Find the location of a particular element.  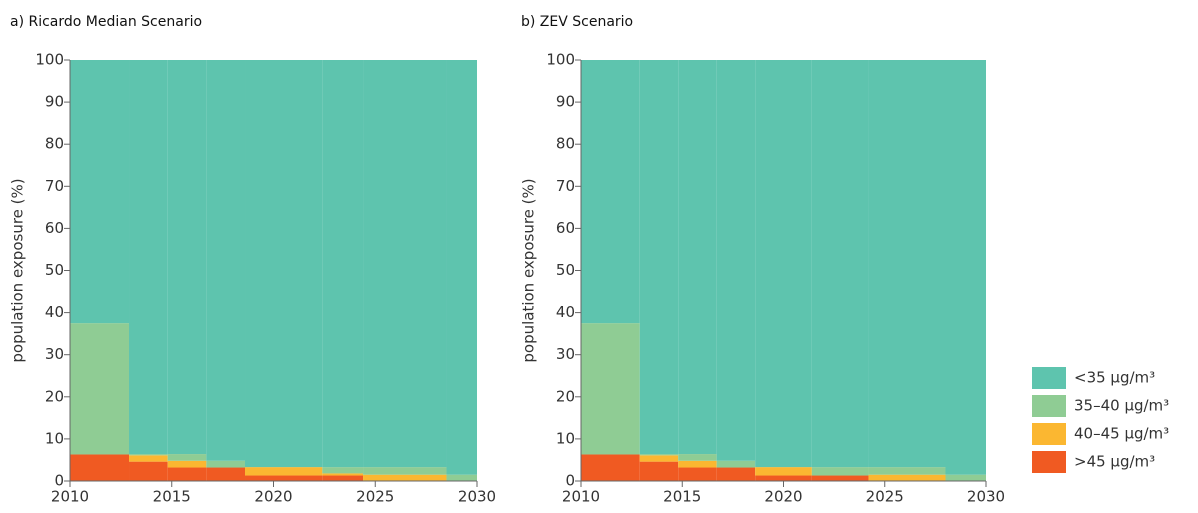

legend-label: 35–40 µg/m³ is located at coordinates (1121, 406).